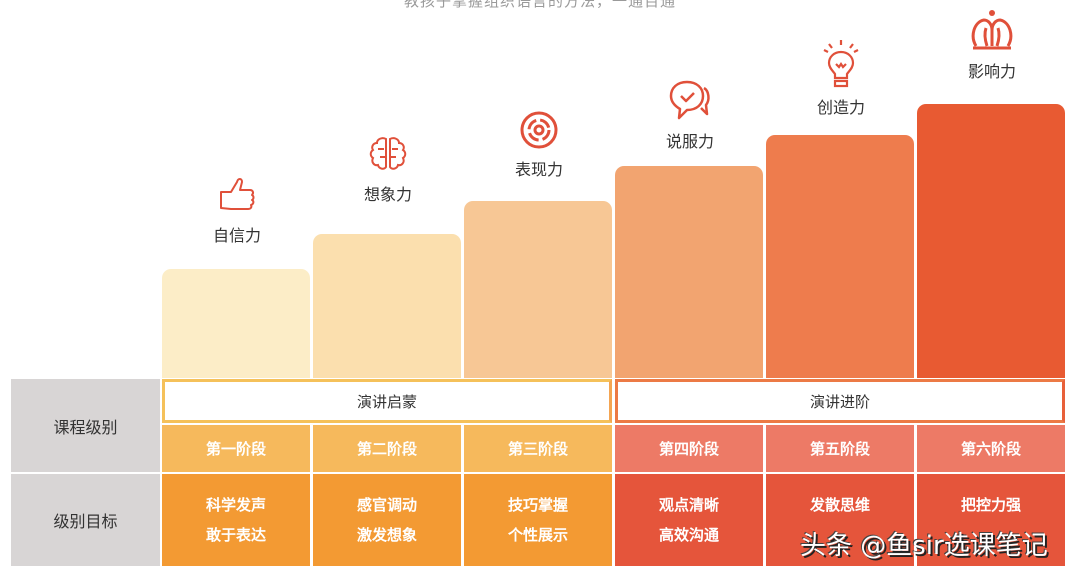 Image resolution: width=1080 pixels, height=576 pixels. Describe the element at coordinates (689, 272) in the screenshot. I see `bar-persuasion` at that location.